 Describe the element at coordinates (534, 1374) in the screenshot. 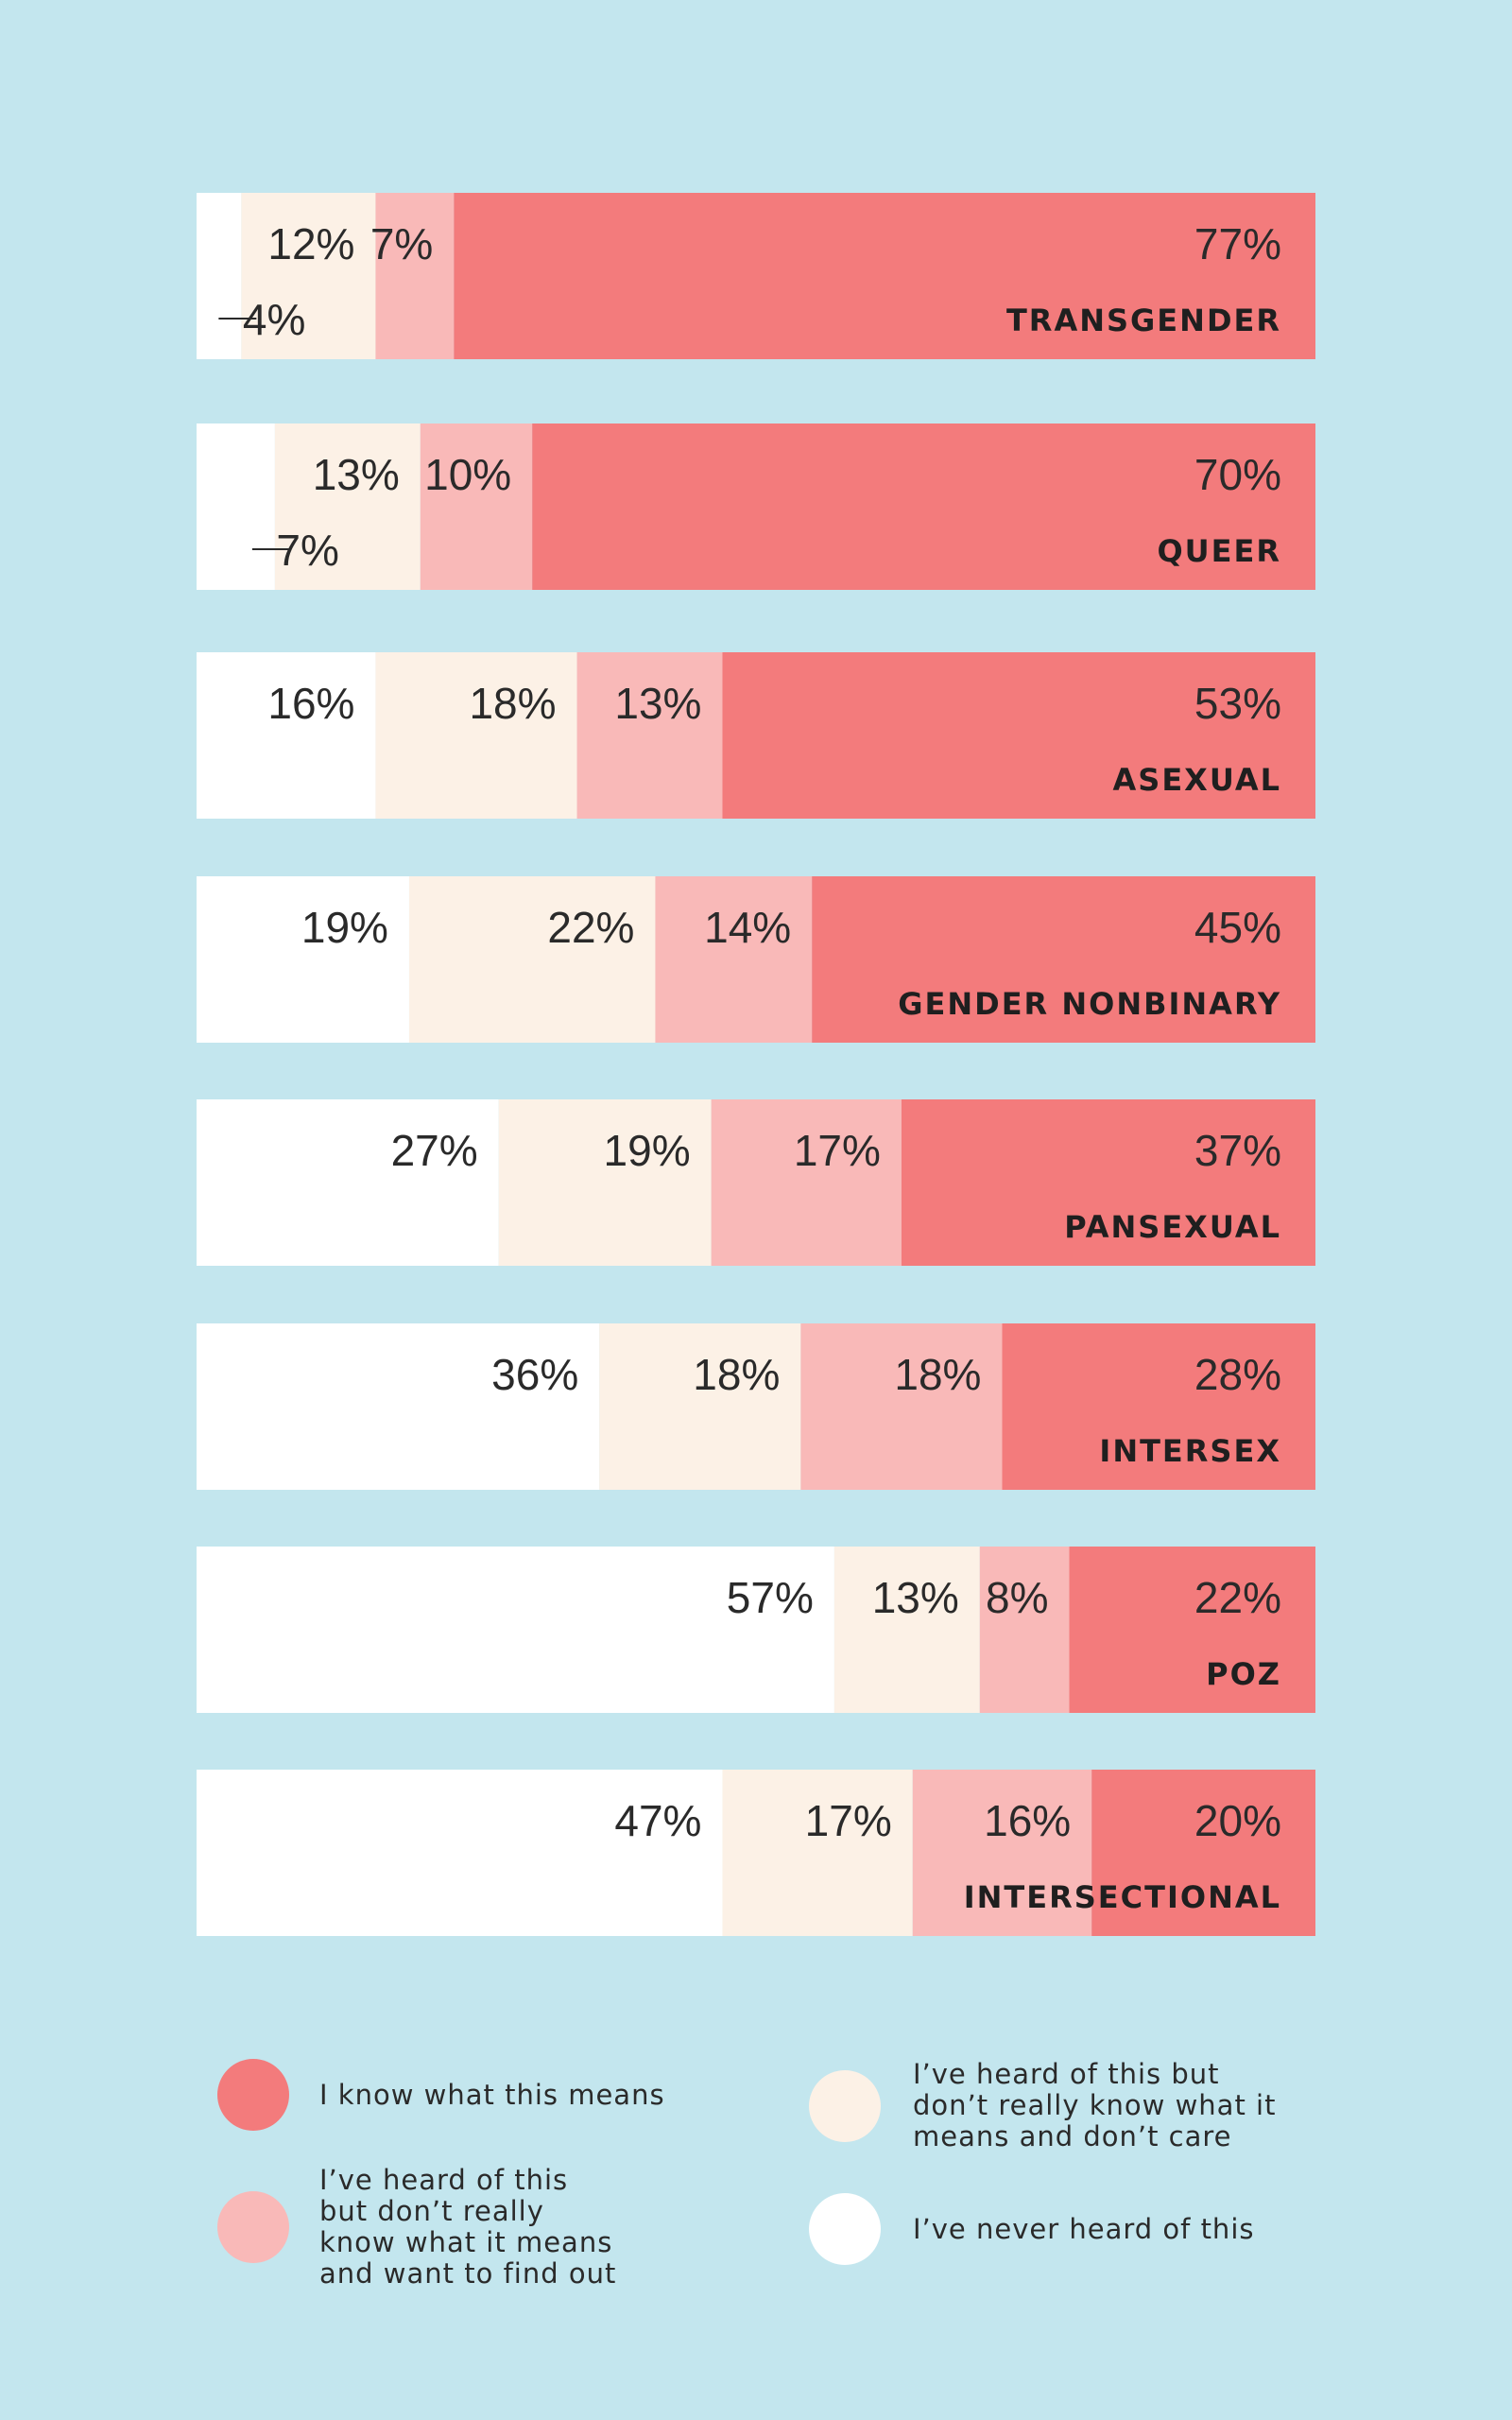

I see `value-label: 36%` at that location.